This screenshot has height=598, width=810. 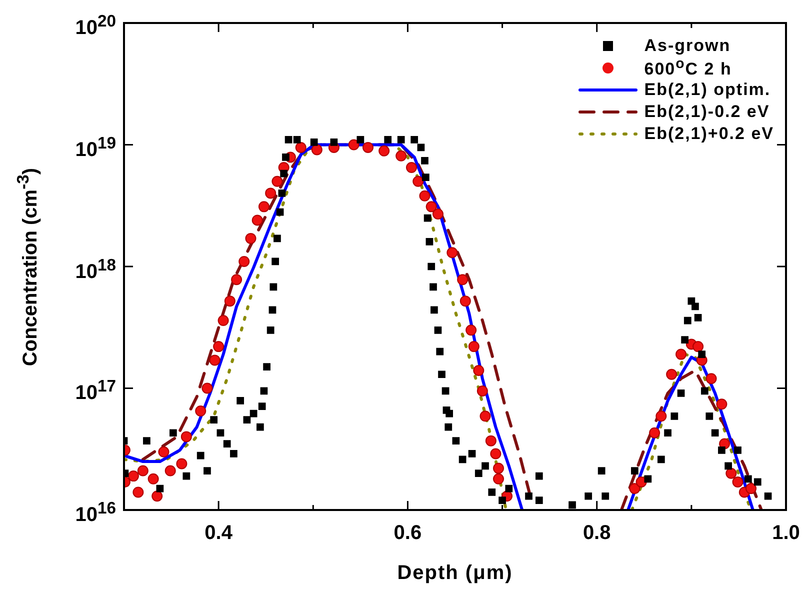 What do you see at coordinates (687, 46) in the screenshot?
I see `legend-label: As-grown` at bounding box center [687, 46].